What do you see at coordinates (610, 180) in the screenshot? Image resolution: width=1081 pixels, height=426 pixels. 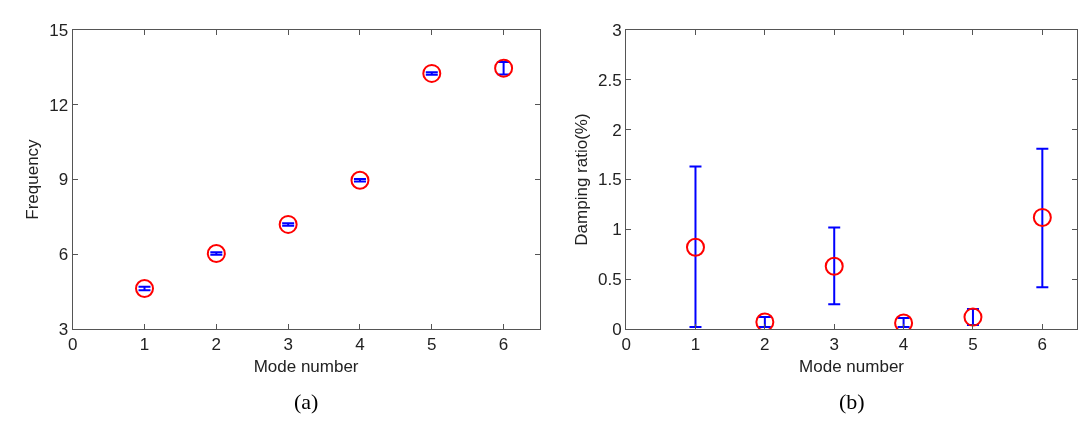 I see `y-tick-label: 1.5` at bounding box center [610, 180].